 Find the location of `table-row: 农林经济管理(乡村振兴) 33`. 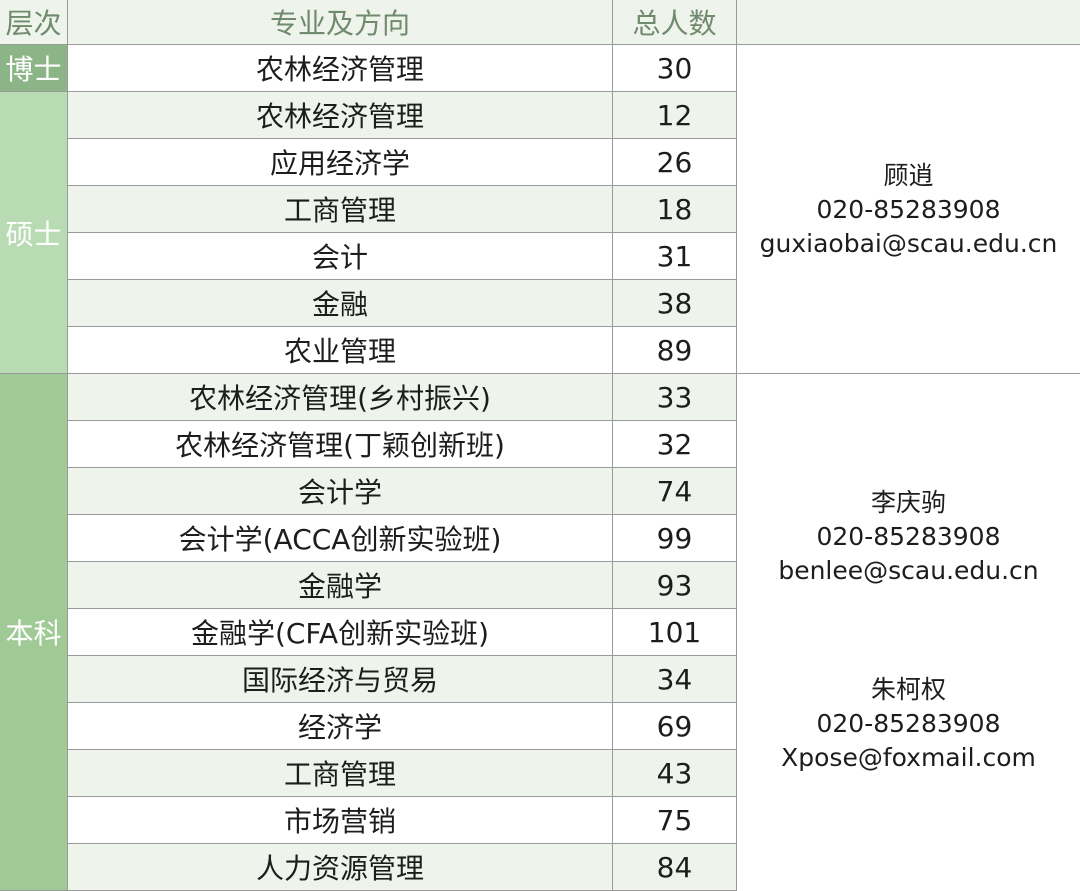

table-row: 农林经济管理(乡村振兴) 33 is located at coordinates (402, 397).